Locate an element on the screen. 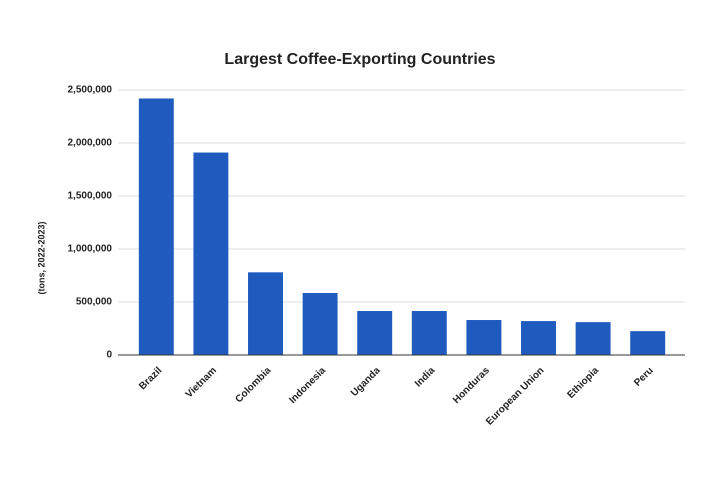 Image resolution: width=720 pixels, height=480 pixels. y-tick-label: 500,000 is located at coordinates (94, 302).